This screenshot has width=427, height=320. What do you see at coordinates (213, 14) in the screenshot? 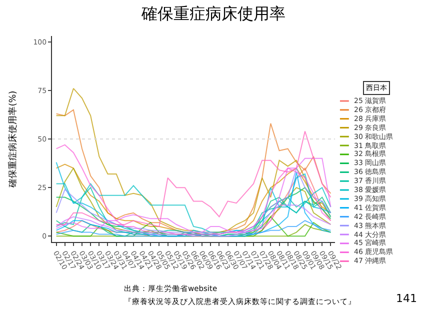
I see `chart-title: 確保重症病床使用率` at bounding box center [213, 14].